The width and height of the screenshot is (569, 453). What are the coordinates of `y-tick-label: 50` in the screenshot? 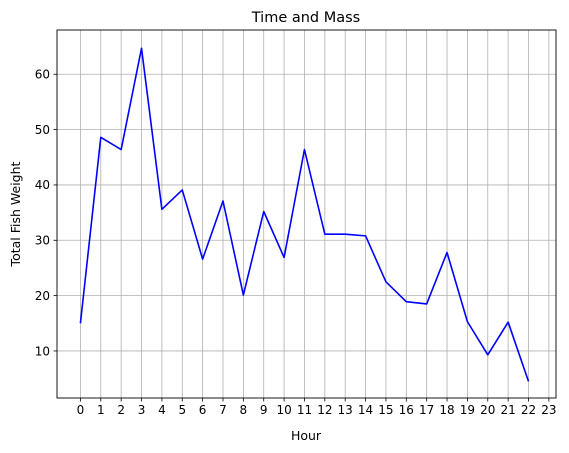 It's located at (42, 130).